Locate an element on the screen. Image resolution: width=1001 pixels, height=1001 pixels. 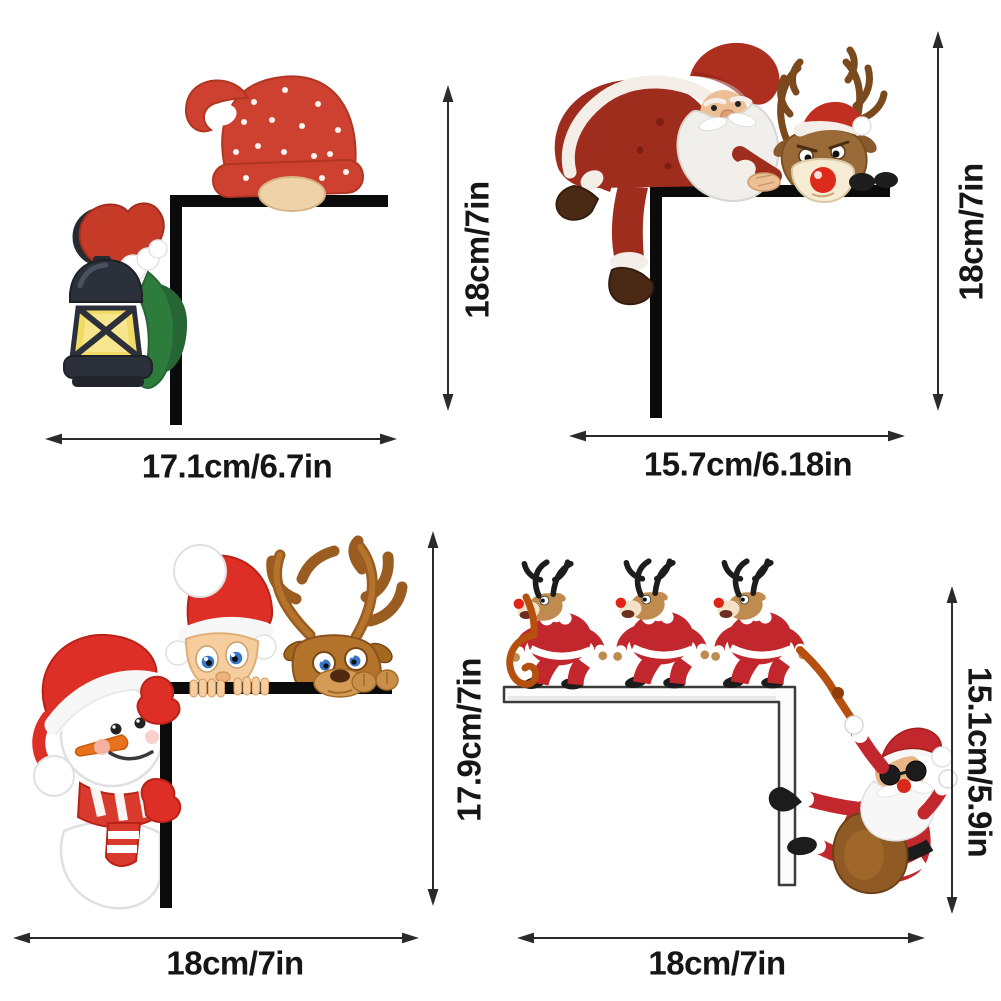
corner-frame-white is located at coordinates (649, 786).